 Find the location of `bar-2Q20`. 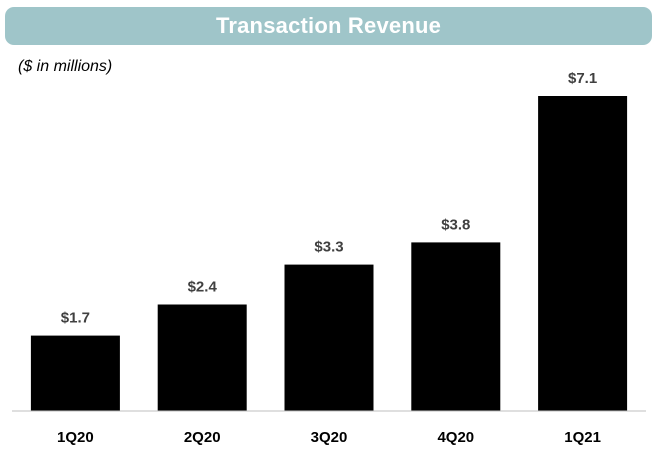

bar-2Q20 is located at coordinates (202, 357).